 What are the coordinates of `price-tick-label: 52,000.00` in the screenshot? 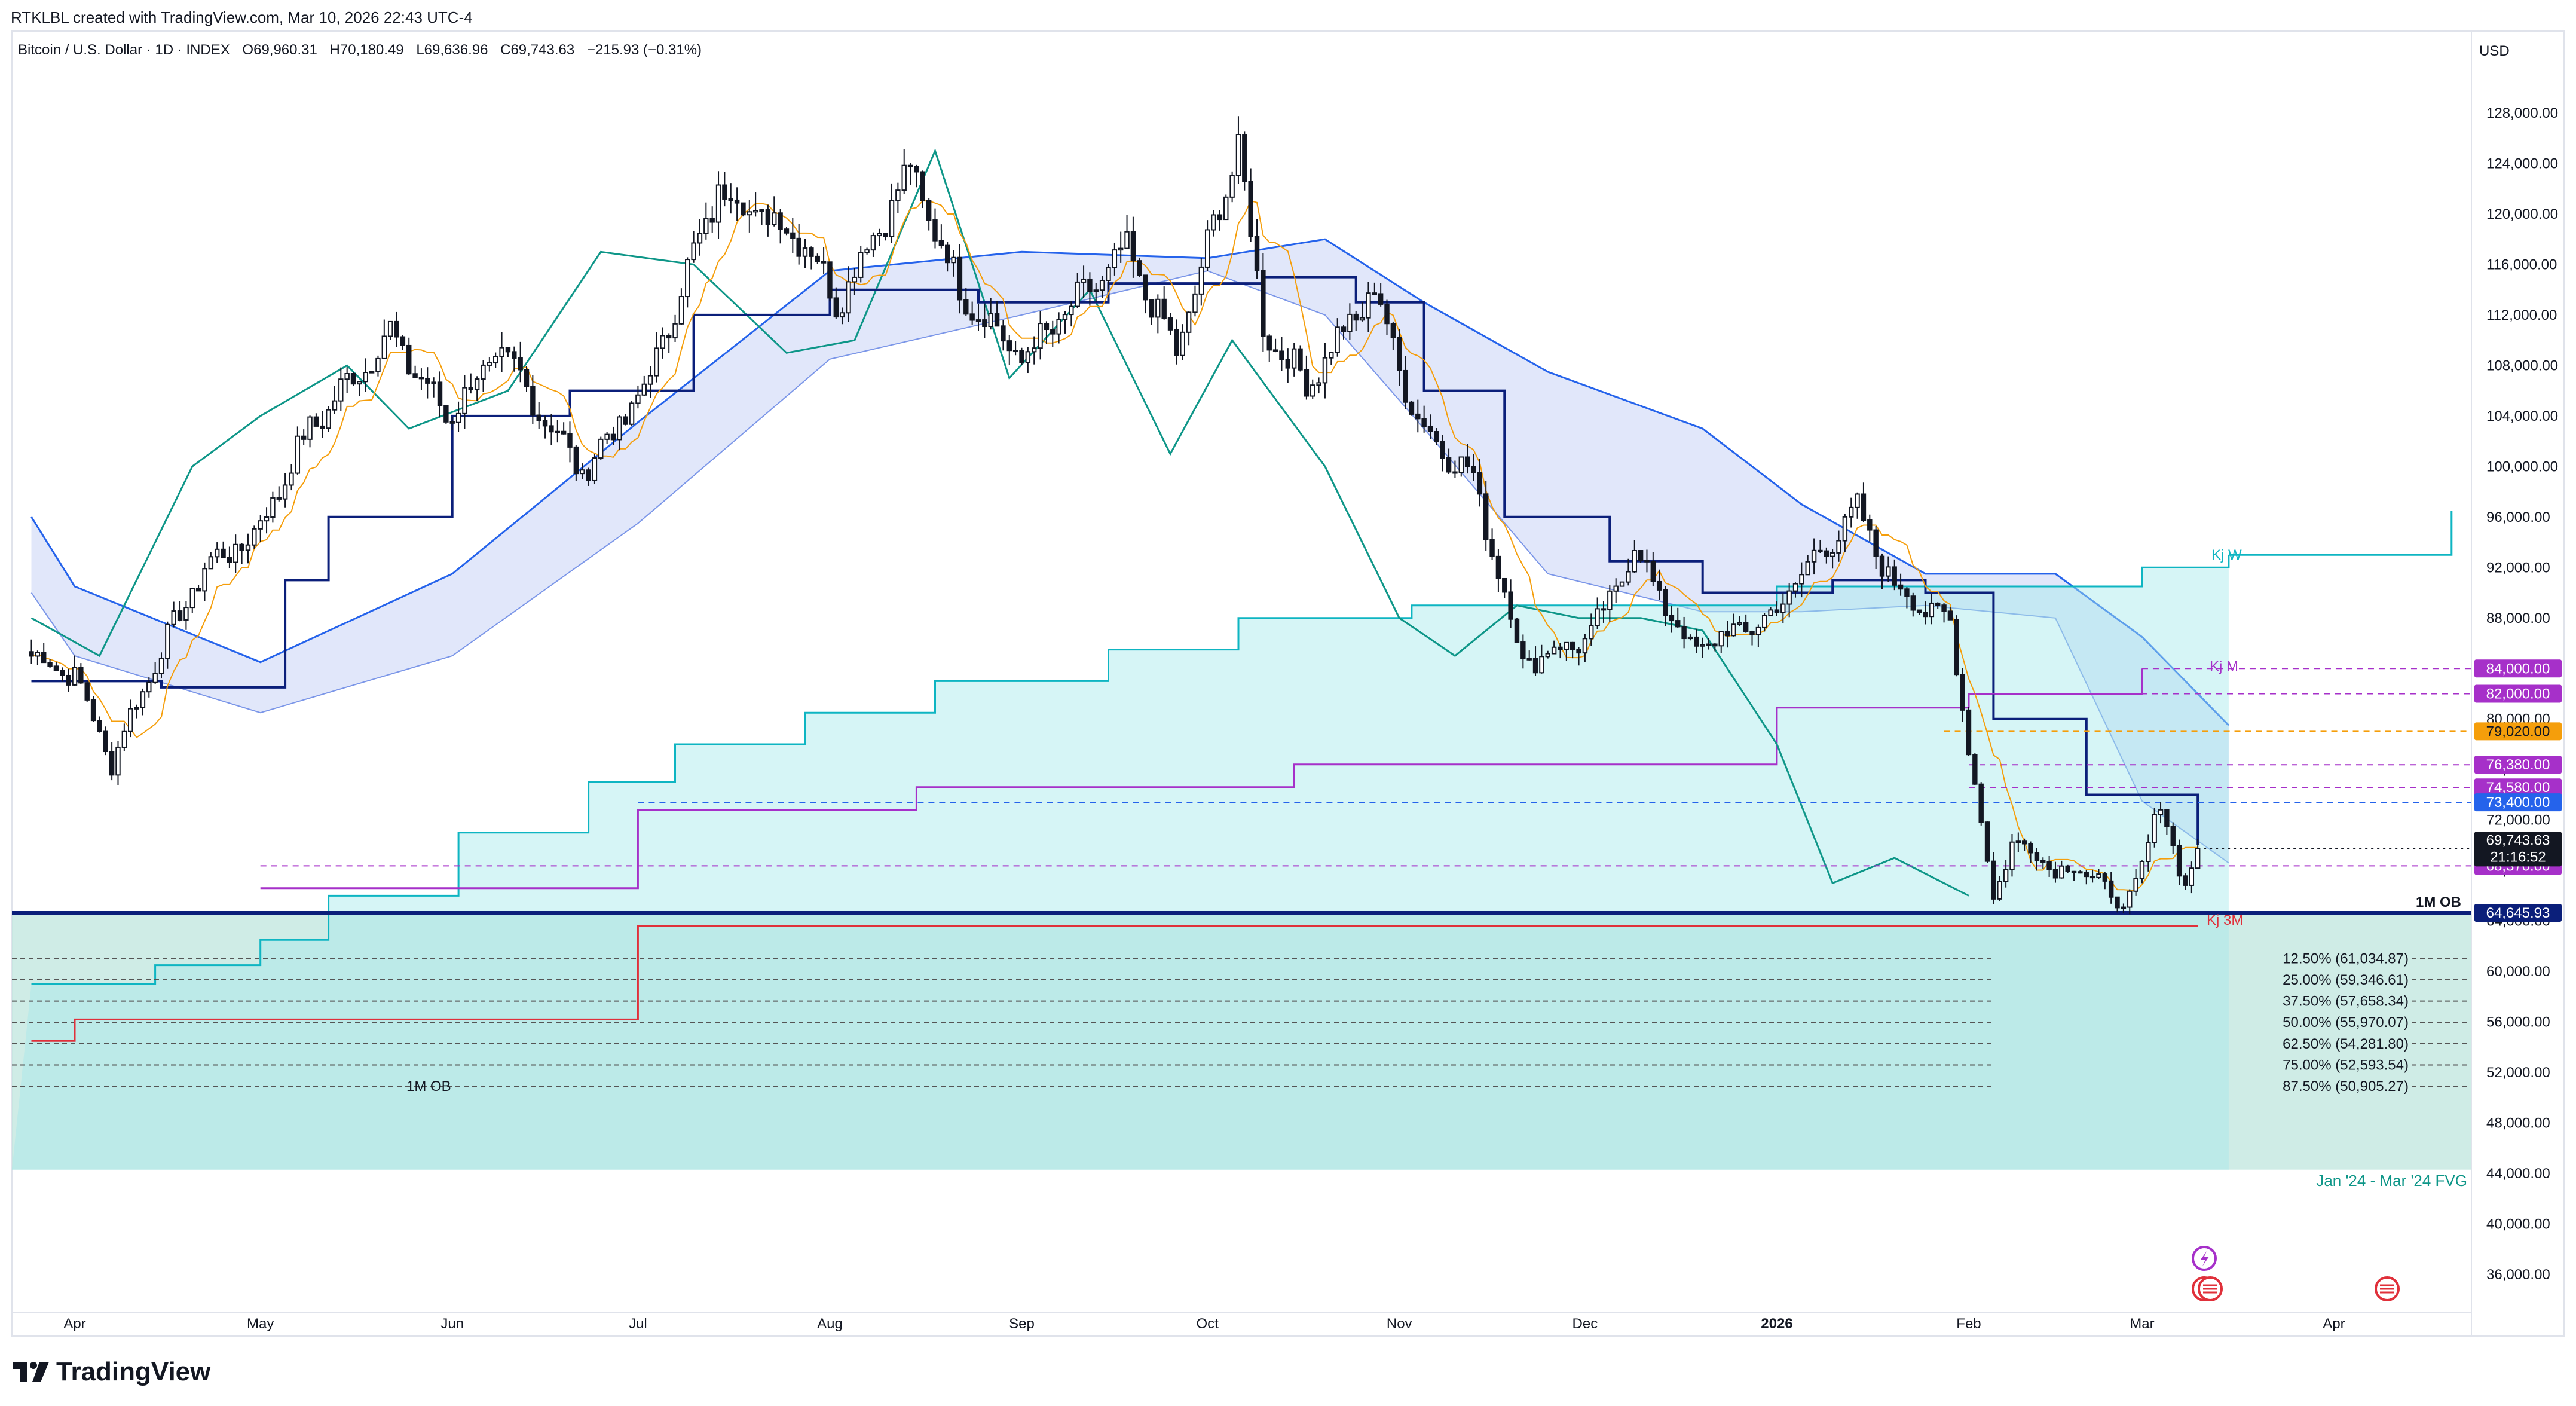 It's located at (2518, 1073).